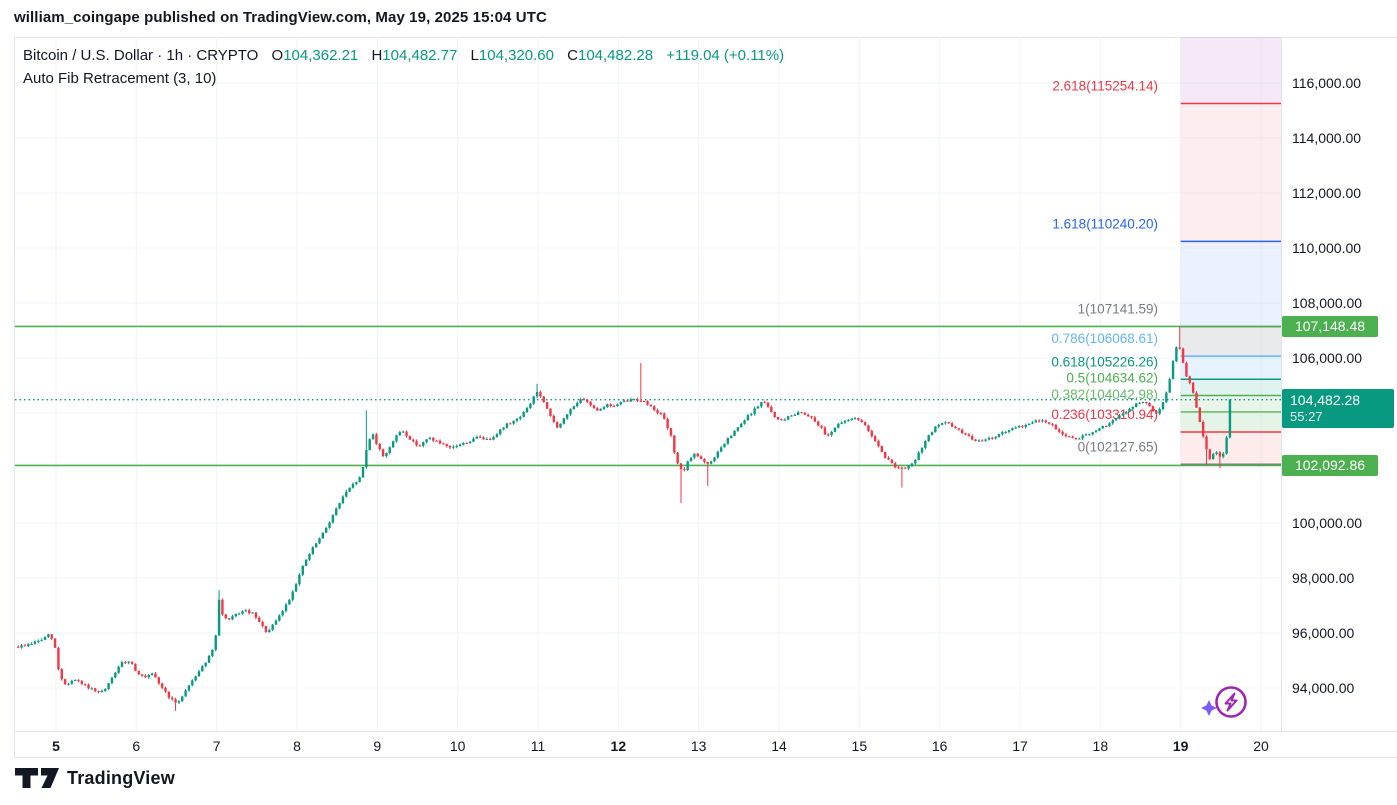  What do you see at coordinates (725, 55) in the screenshot?
I see `change-value: +119.04 (+0.11%)` at bounding box center [725, 55].